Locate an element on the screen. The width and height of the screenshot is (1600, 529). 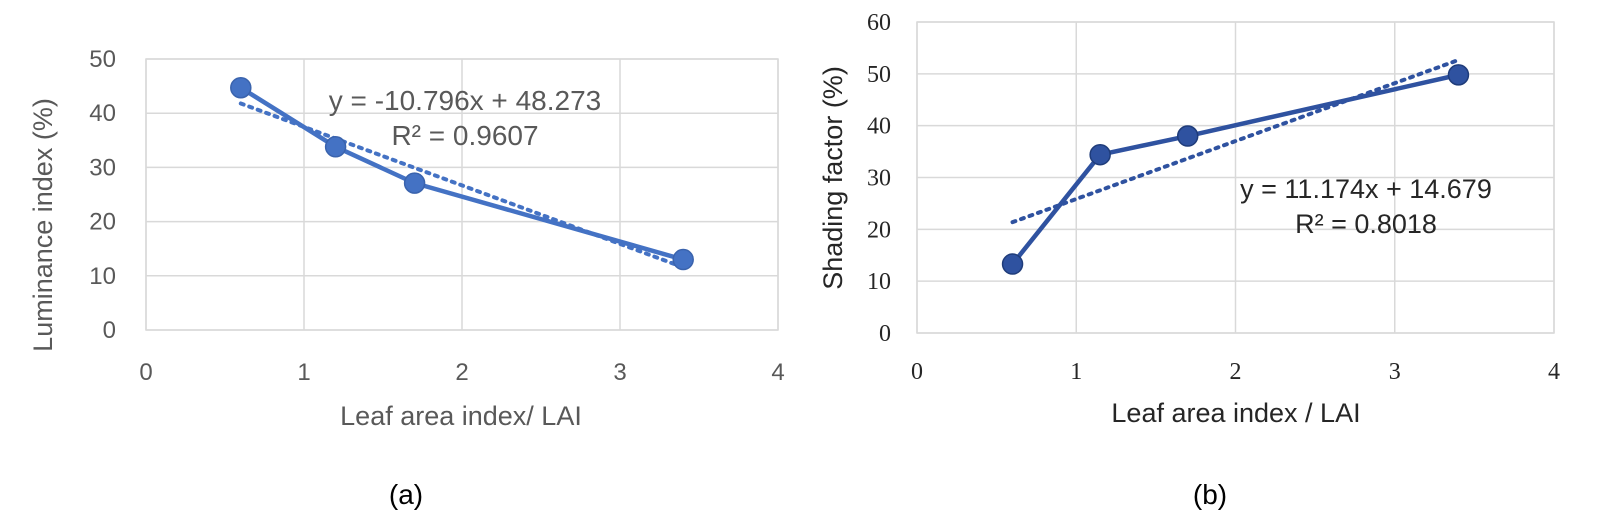
chart-a-x-axis-label: Leaf area index/ LAI is located at coordinates (461, 416).